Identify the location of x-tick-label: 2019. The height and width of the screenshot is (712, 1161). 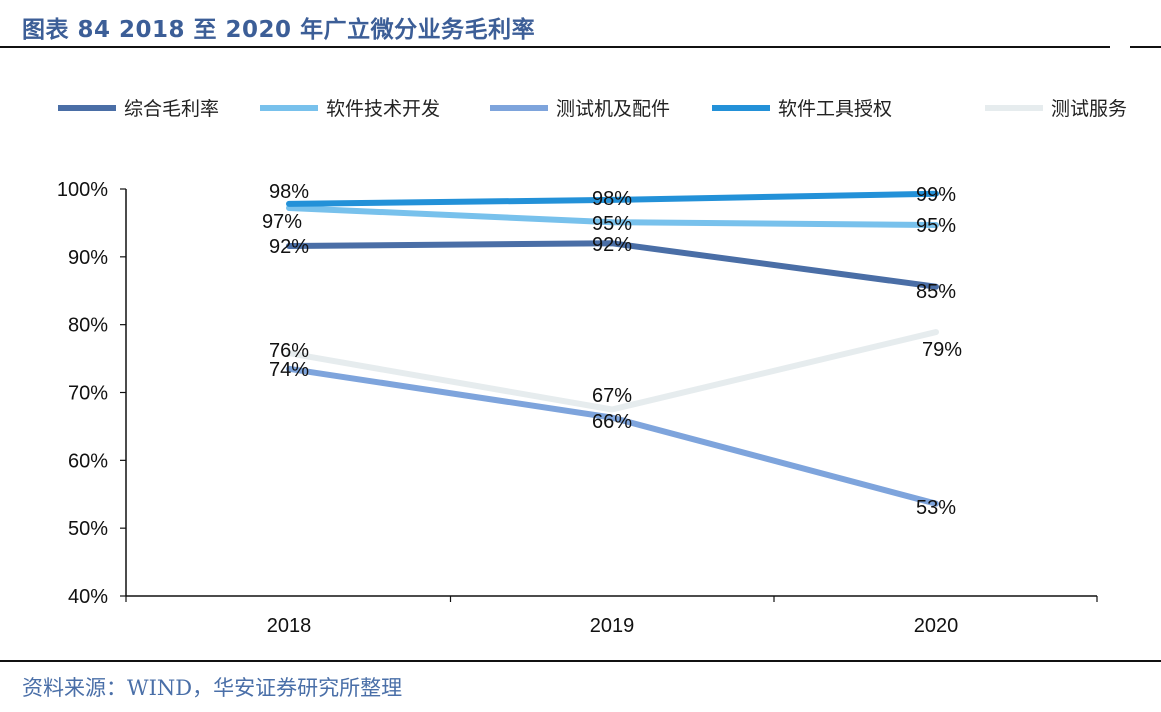
(612, 626).